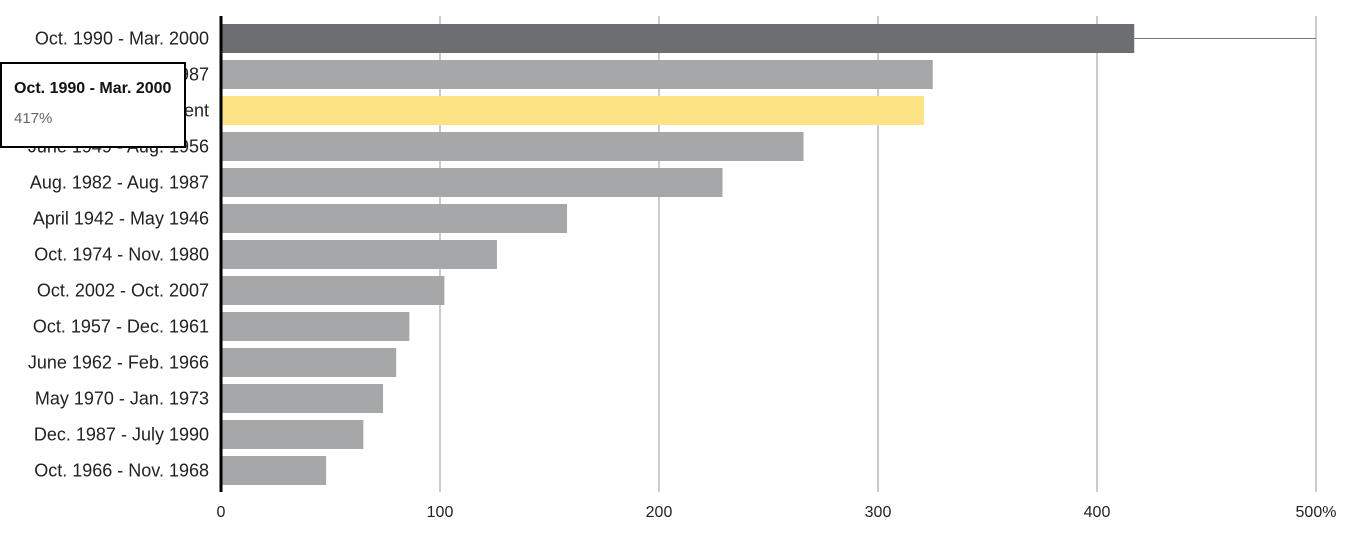  Describe the element at coordinates (394, 218) in the screenshot. I see `bar-april-1942-may-1946` at that location.